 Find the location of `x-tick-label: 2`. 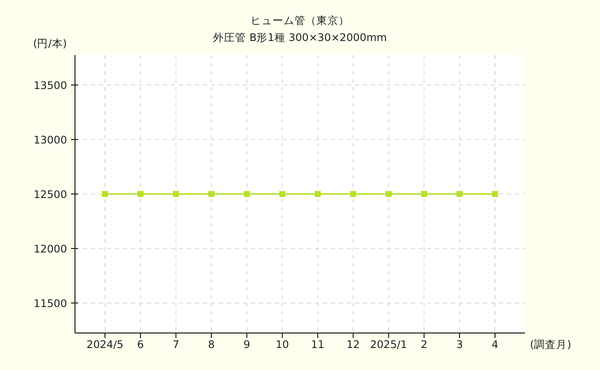

x-tick-label: 2 is located at coordinates (424, 345).